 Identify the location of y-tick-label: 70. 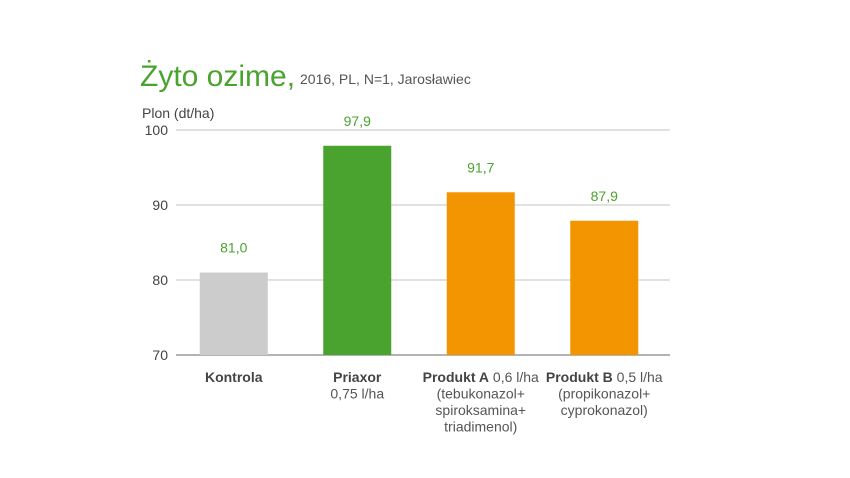
(160, 355).